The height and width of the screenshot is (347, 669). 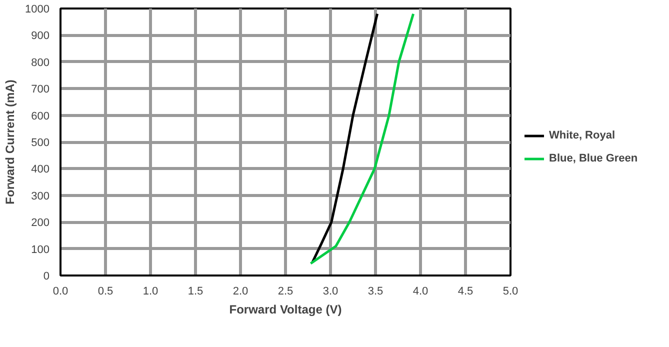 I want to click on x-tick-label: 4.5, so click(x=466, y=292).